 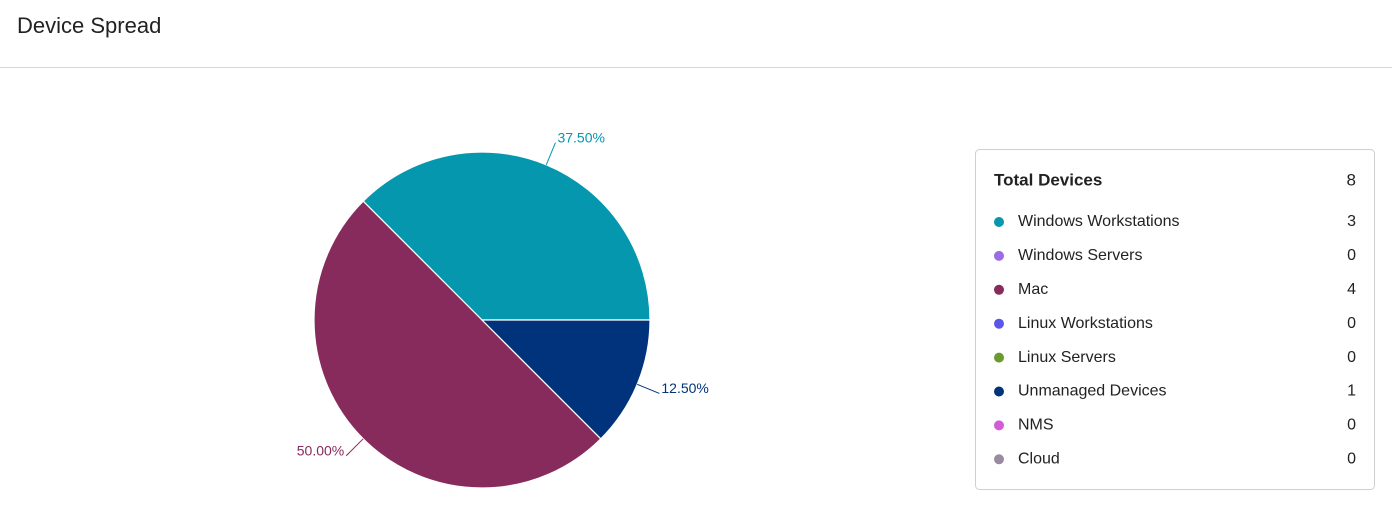 What do you see at coordinates (89, 25) in the screenshot?
I see `chart-title: Device Spread` at bounding box center [89, 25].